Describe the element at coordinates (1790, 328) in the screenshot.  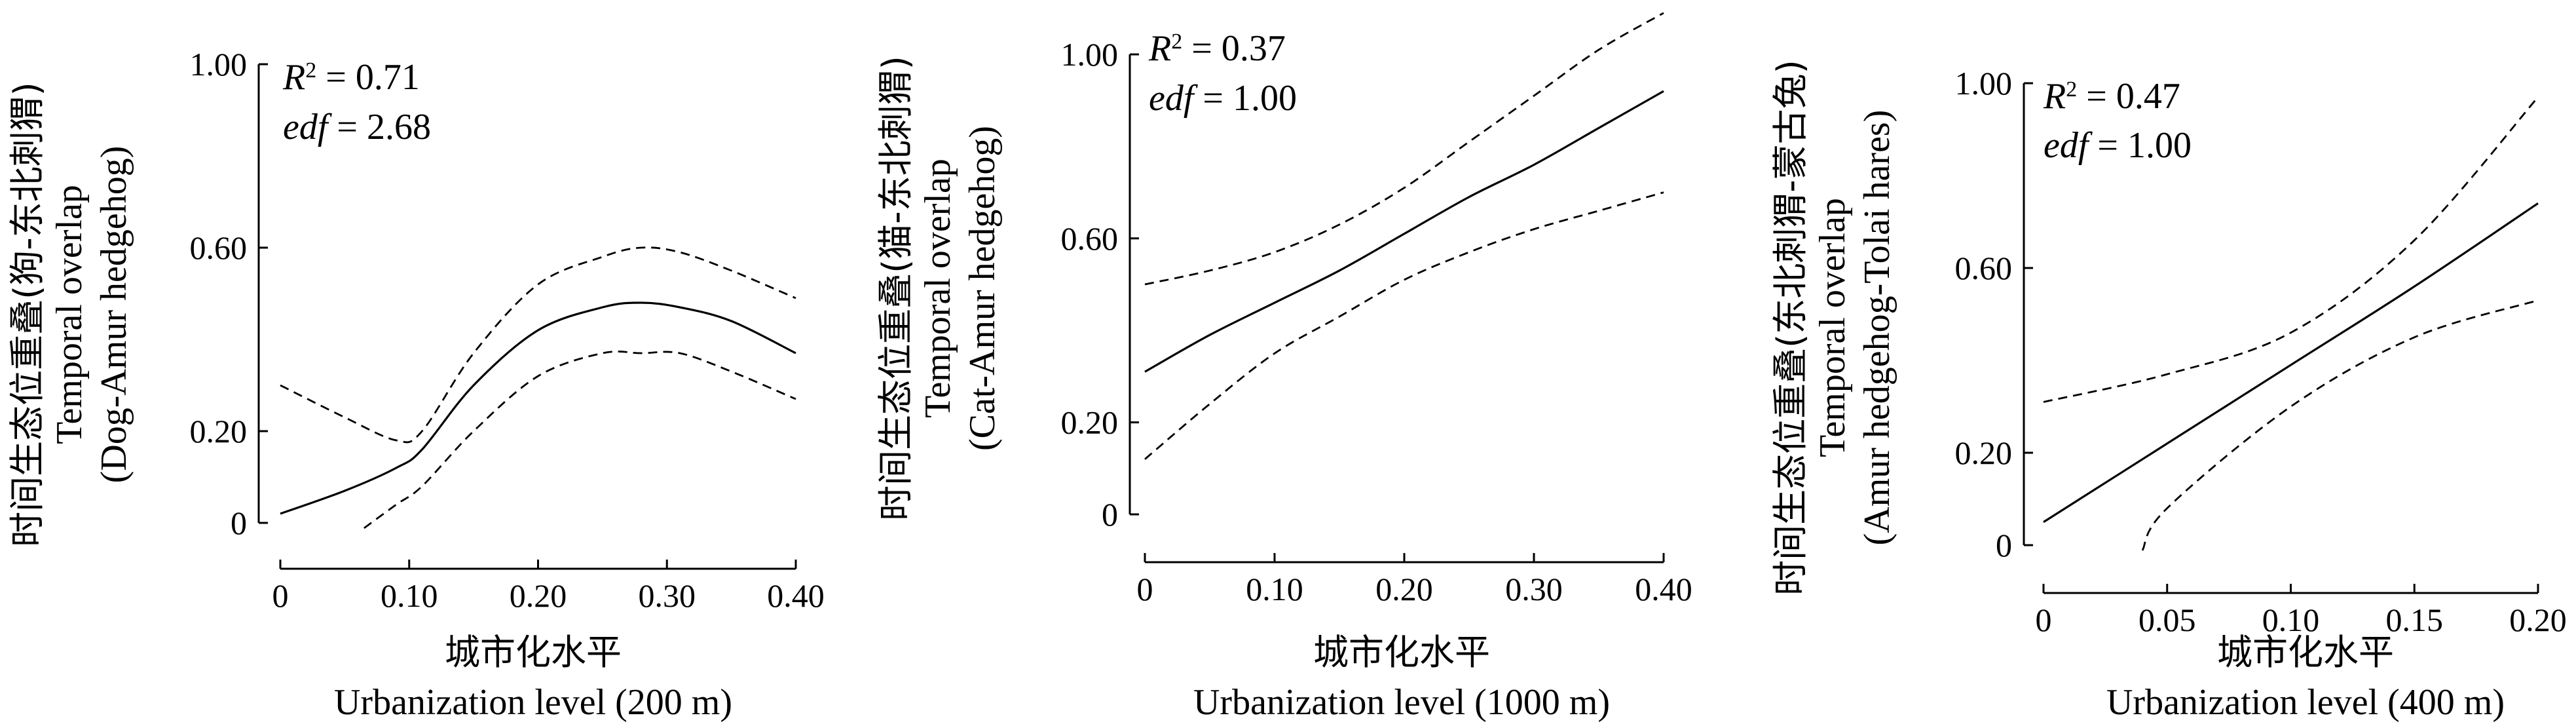
I see `y-axis-label-cn: 时间生态位重叠(东北刺猬-蒙古兔)` at that location.